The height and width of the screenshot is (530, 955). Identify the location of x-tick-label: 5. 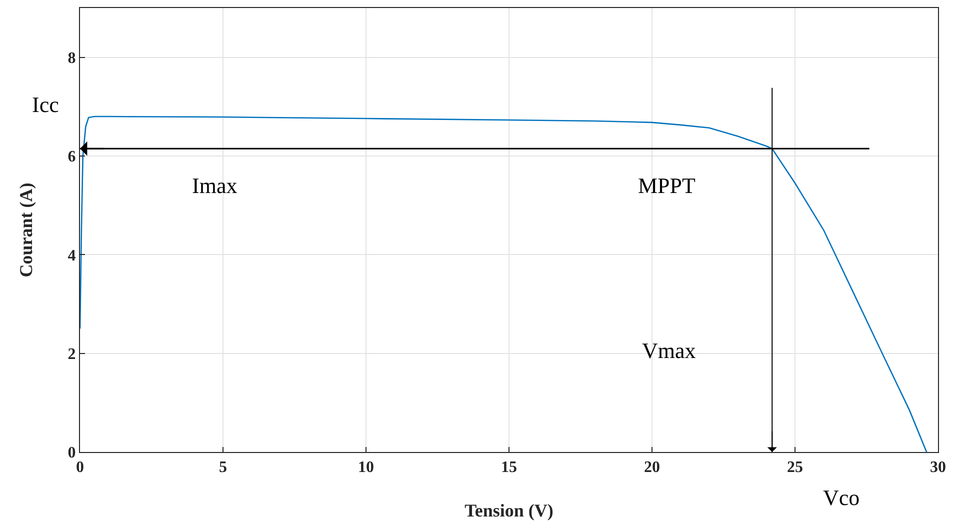
(223, 467).